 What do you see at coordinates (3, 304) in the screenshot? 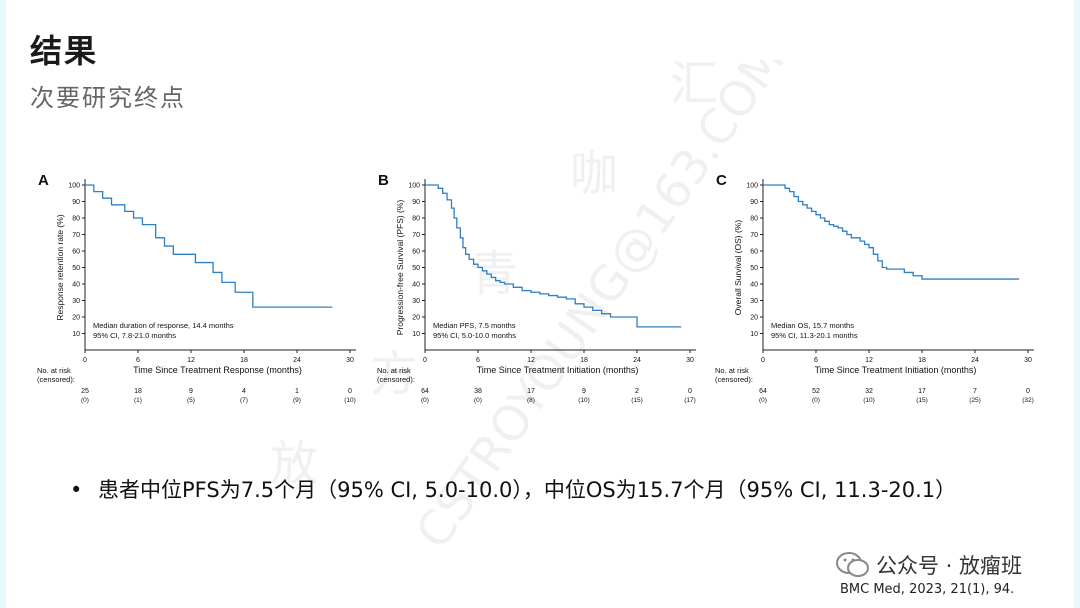
I see `left-border` at bounding box center [3, 304].